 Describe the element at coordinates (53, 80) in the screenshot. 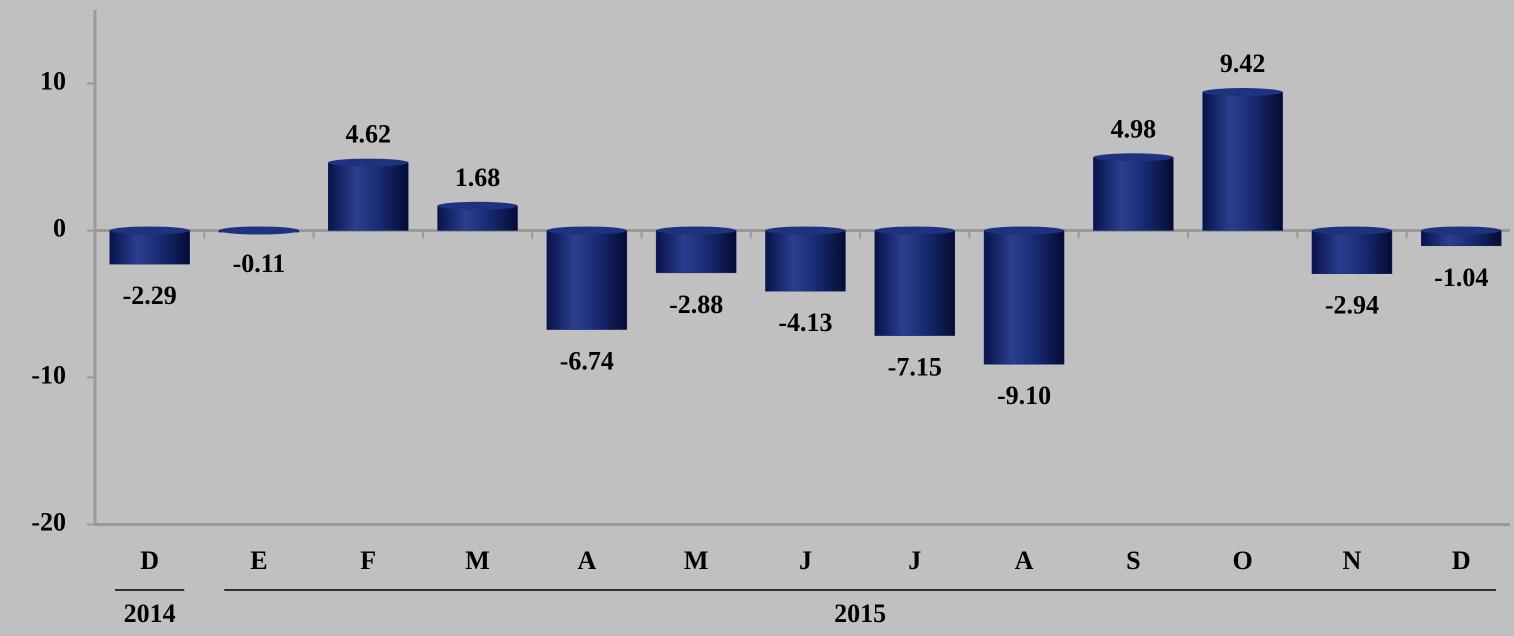

I see `y-tick-label: 10` at that location.